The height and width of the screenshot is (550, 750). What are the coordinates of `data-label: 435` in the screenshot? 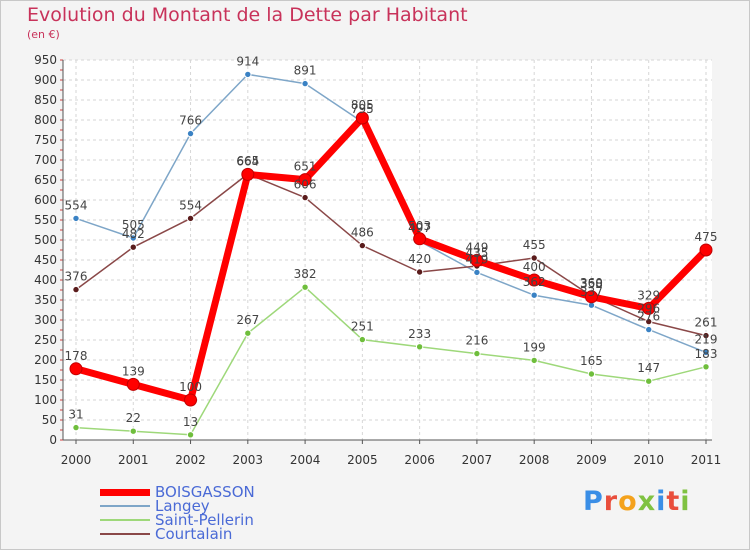 It's located at (476, 253).